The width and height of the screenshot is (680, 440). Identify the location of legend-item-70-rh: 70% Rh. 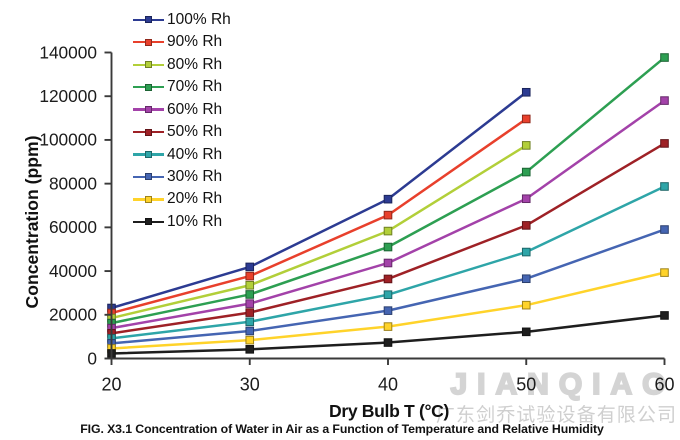
(182, 87).